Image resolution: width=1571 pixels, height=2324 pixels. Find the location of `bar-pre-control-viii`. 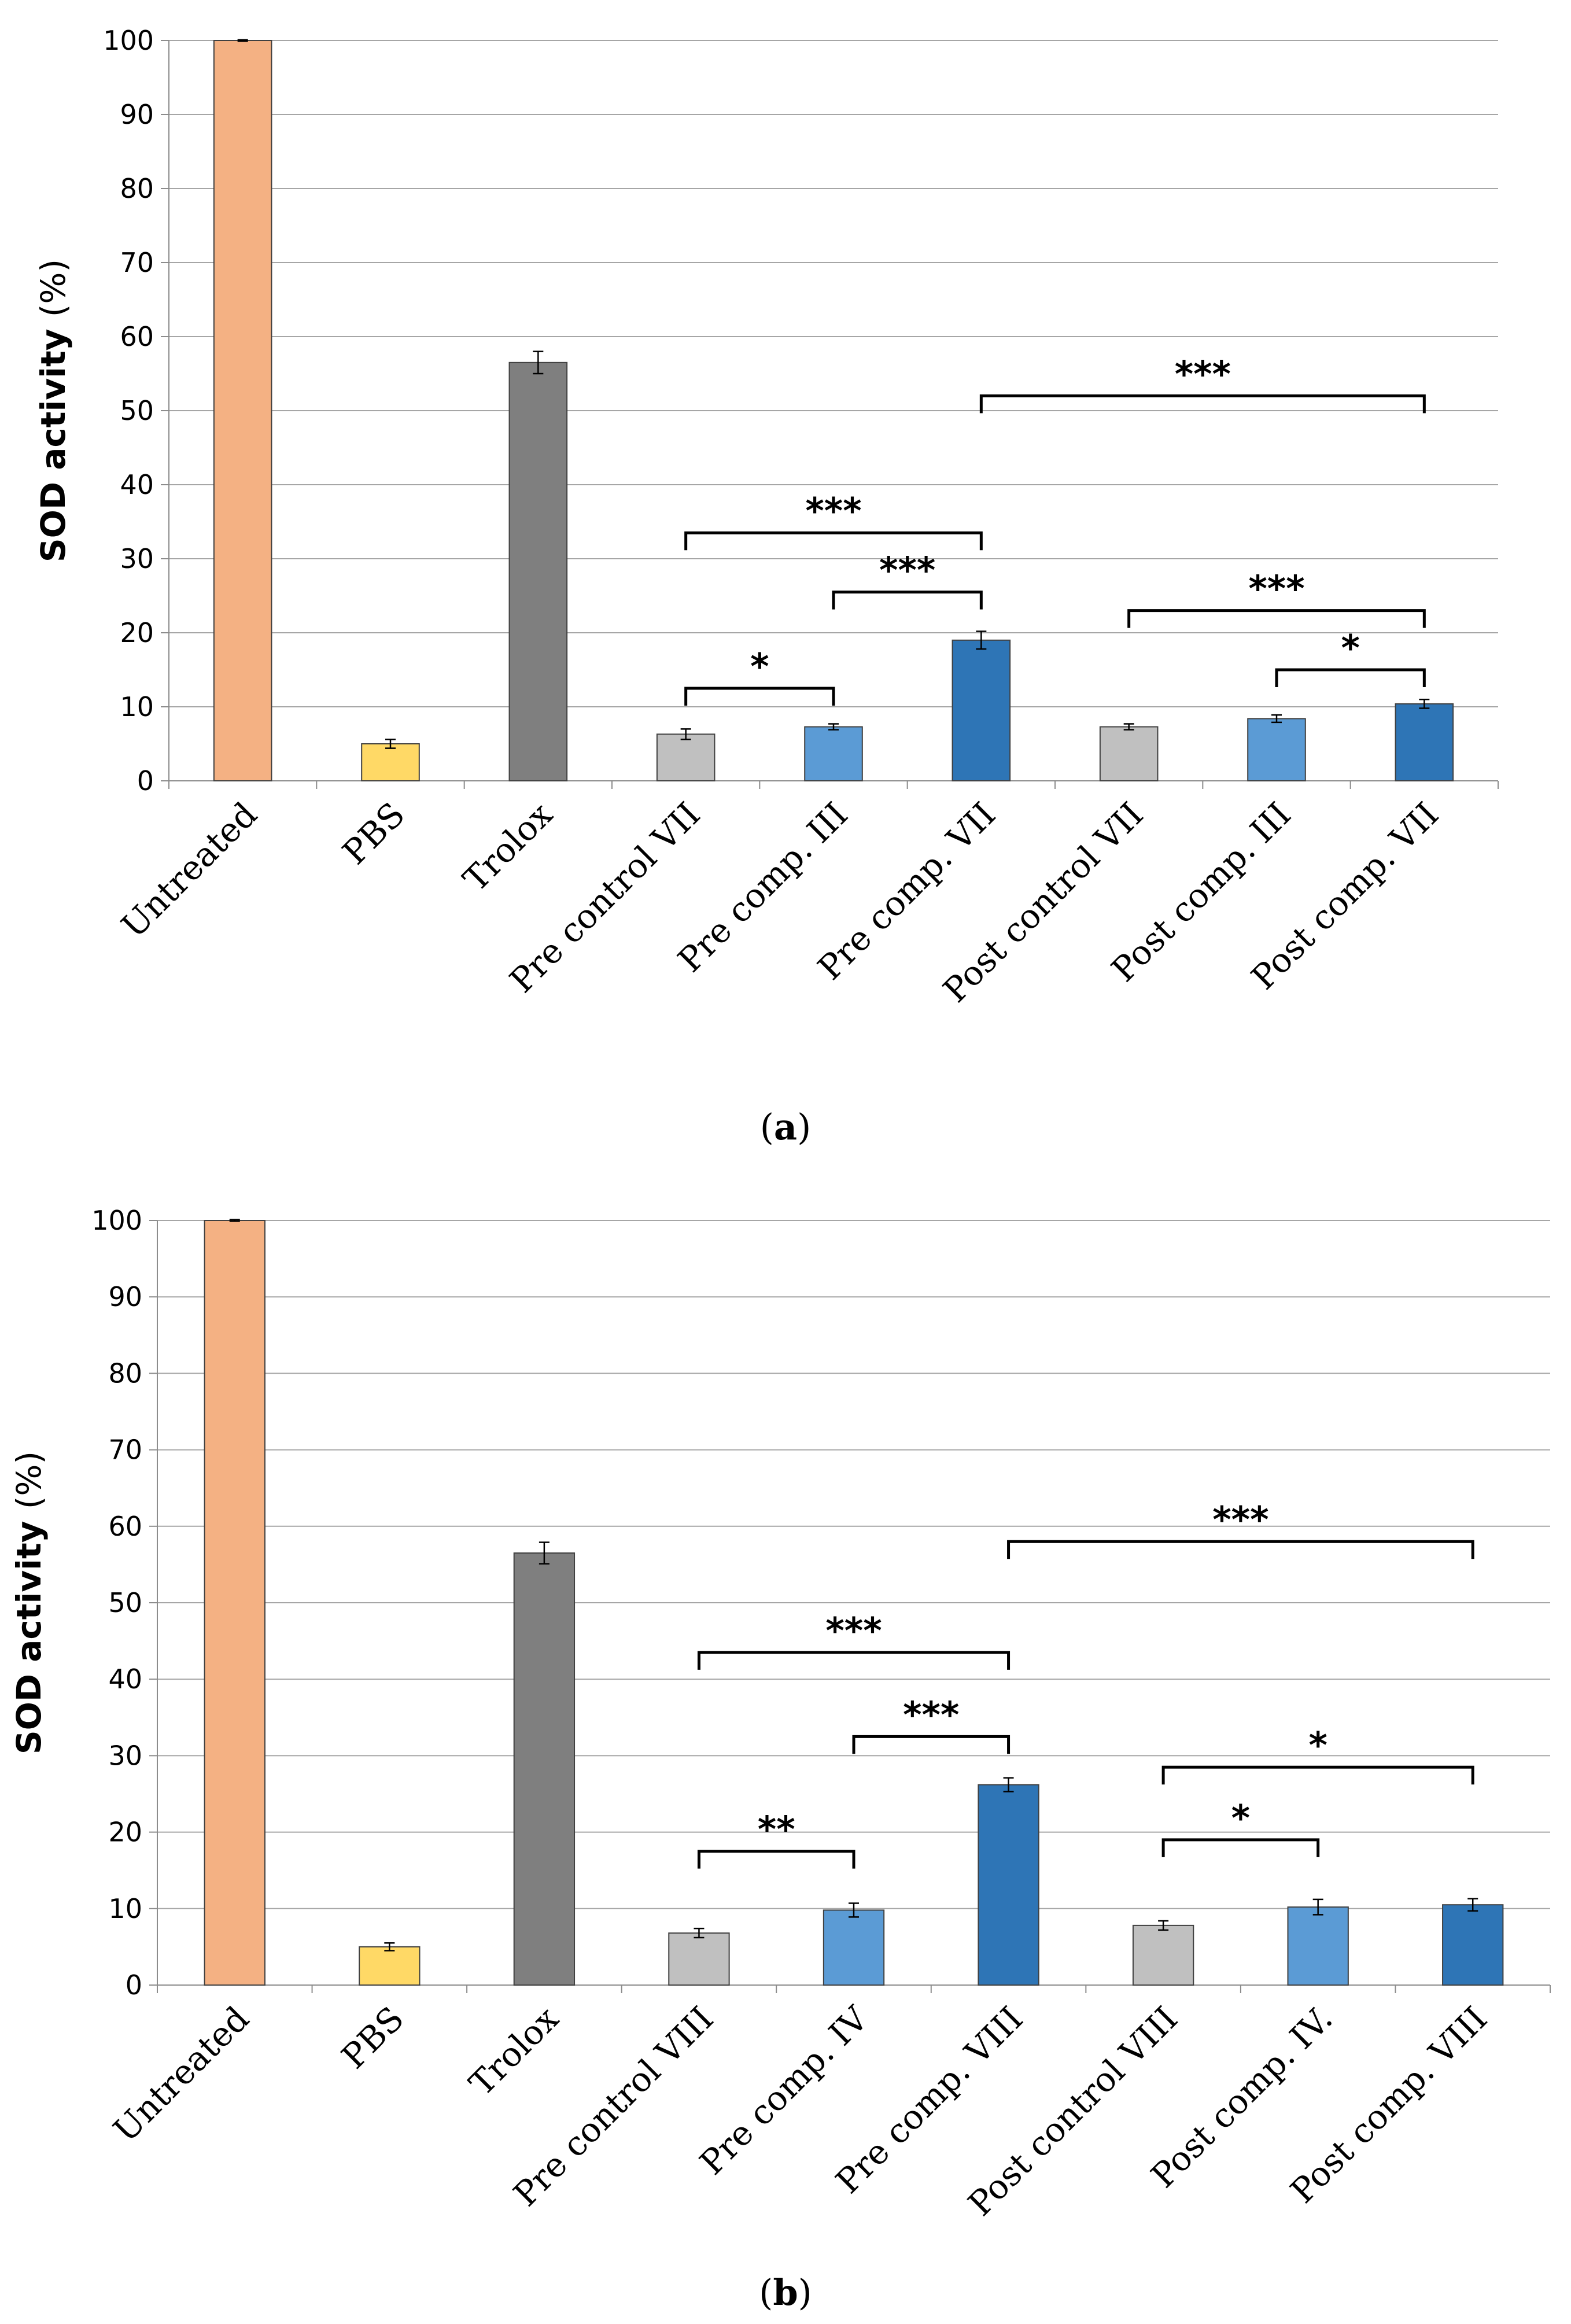

bar-pre-control-viii is located at coordinates (699, 1959).